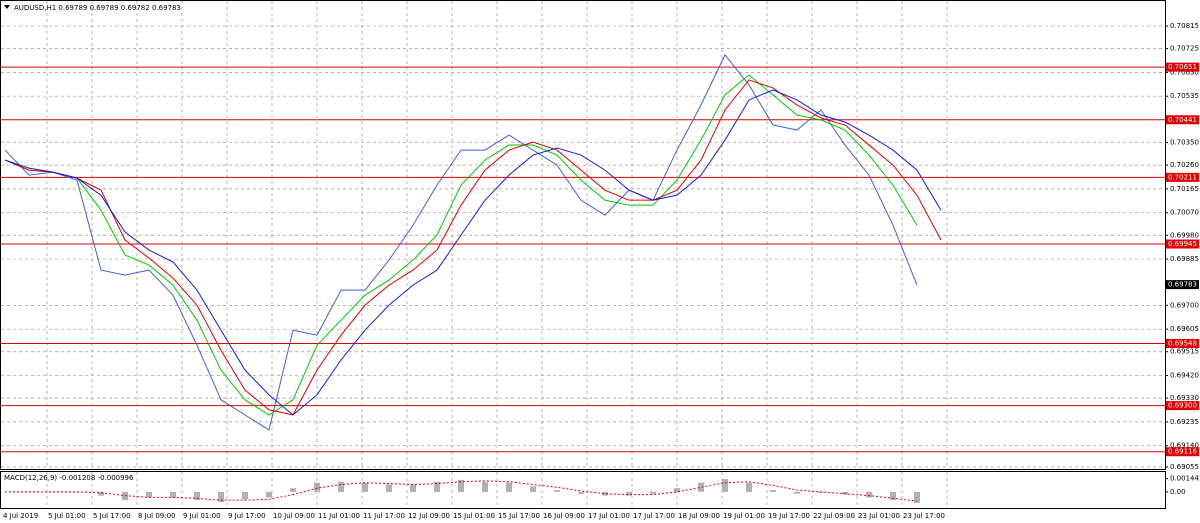 The width and height of the screenshot is (1200, 523). Describe the element at coordinates (1184, 72) in the screenshot. I see `y-tick-label: 0.70630` at that location.